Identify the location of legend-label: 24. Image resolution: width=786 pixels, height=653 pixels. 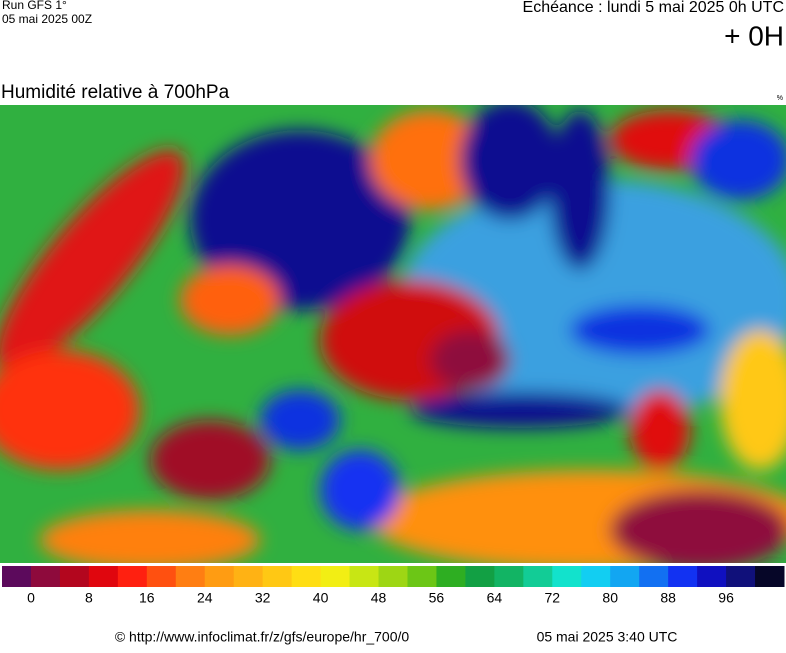
(205, 598).